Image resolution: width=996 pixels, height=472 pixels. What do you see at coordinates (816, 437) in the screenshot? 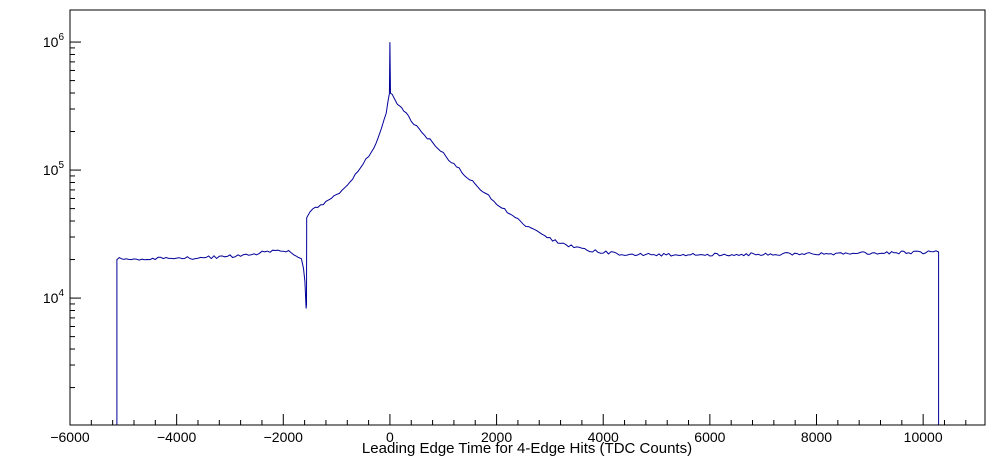
I see `x-tick-label: 8000` at bounding box center [816, 437].